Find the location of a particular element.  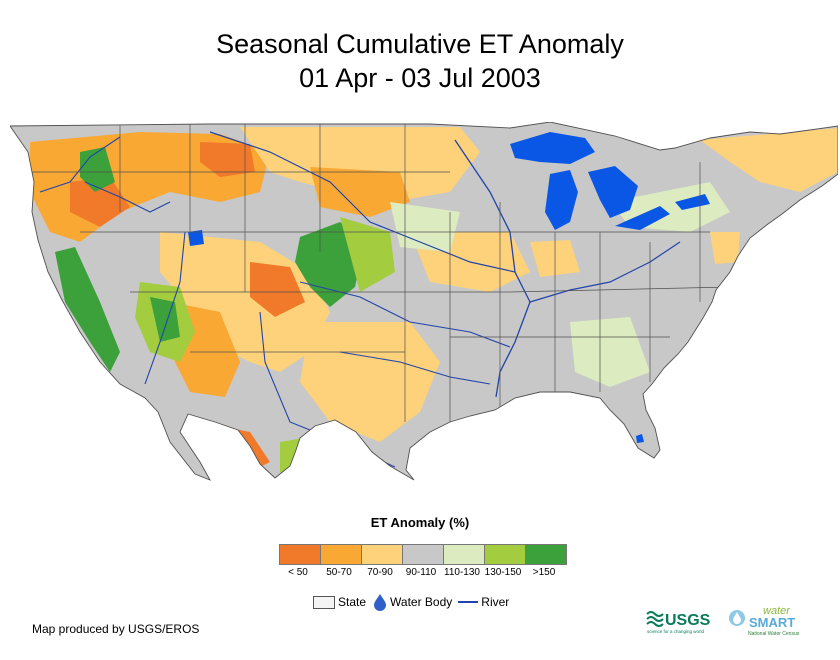

lake-michigan is located at coordinates (561, 200).